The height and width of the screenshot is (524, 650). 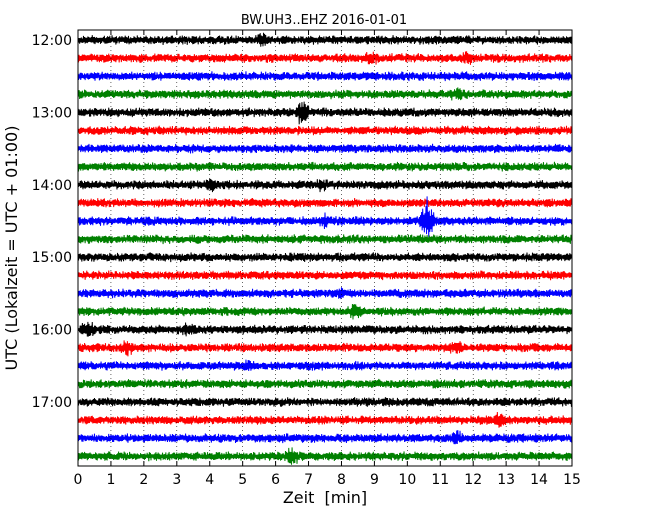 I want to click on y-tick-label: 15:00, so click(x=52, y=258).